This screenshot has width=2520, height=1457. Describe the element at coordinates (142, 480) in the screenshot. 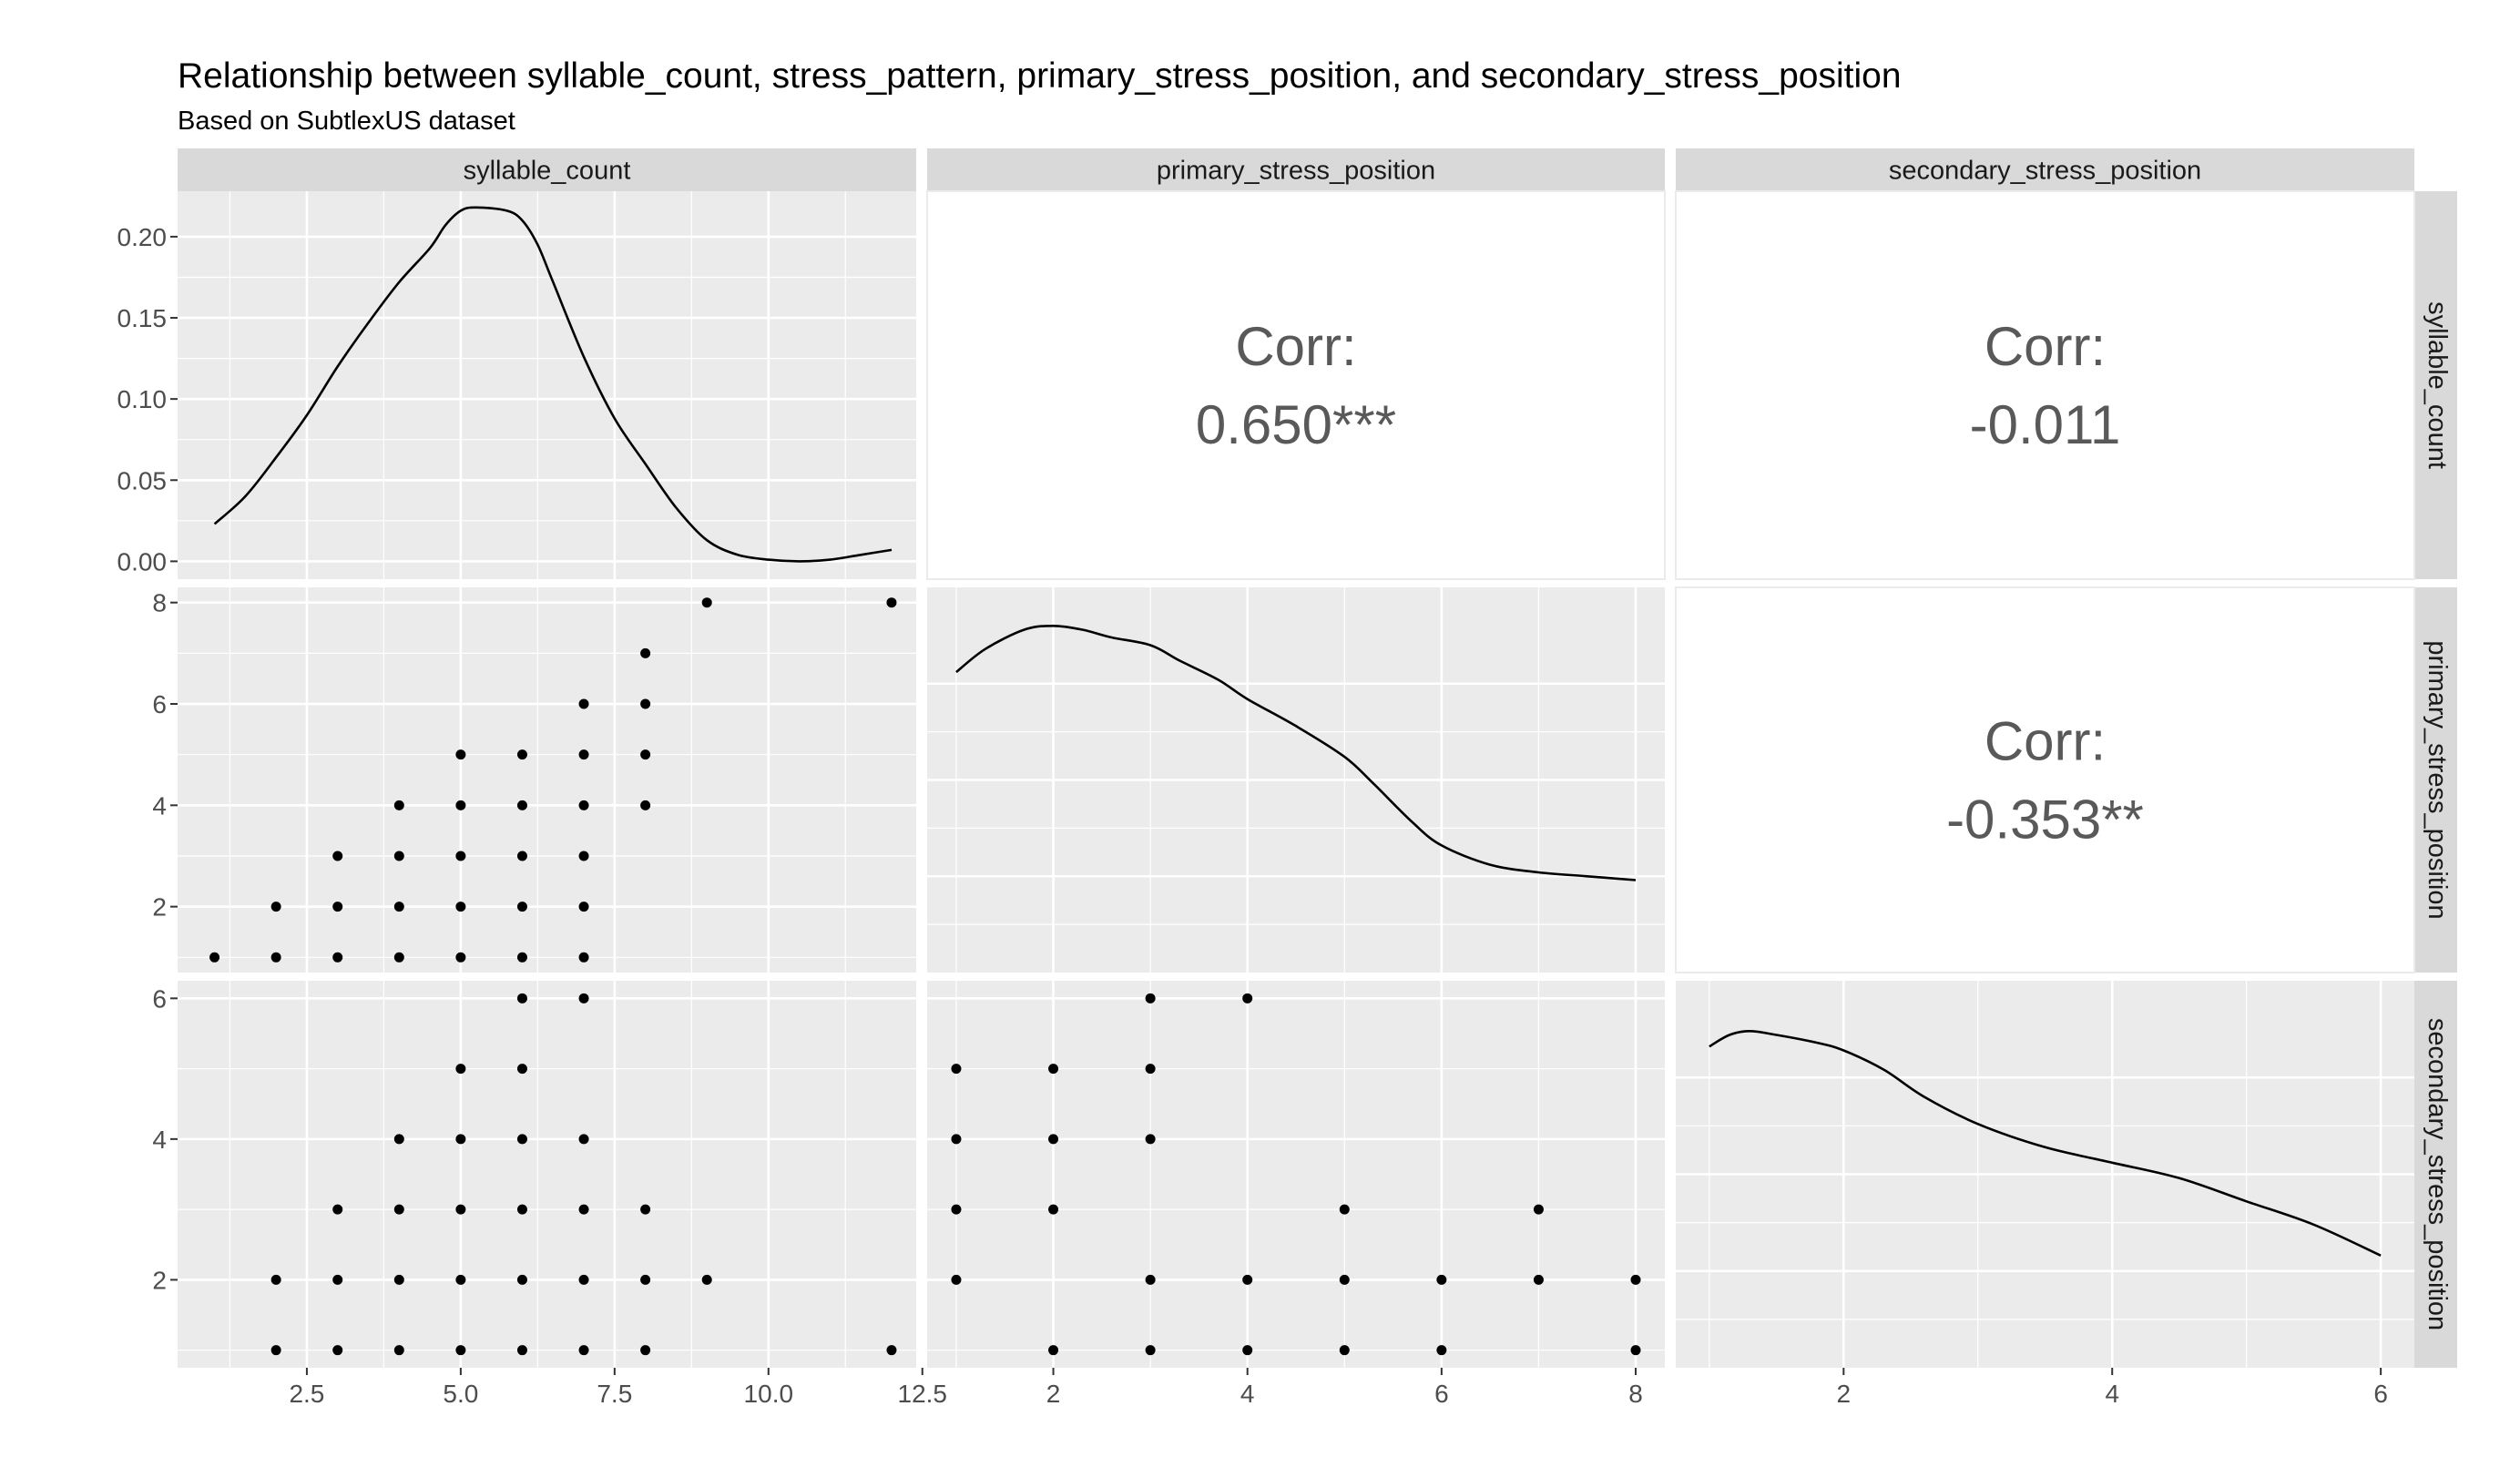

I see `y-tick-label: 0.05` at that location.